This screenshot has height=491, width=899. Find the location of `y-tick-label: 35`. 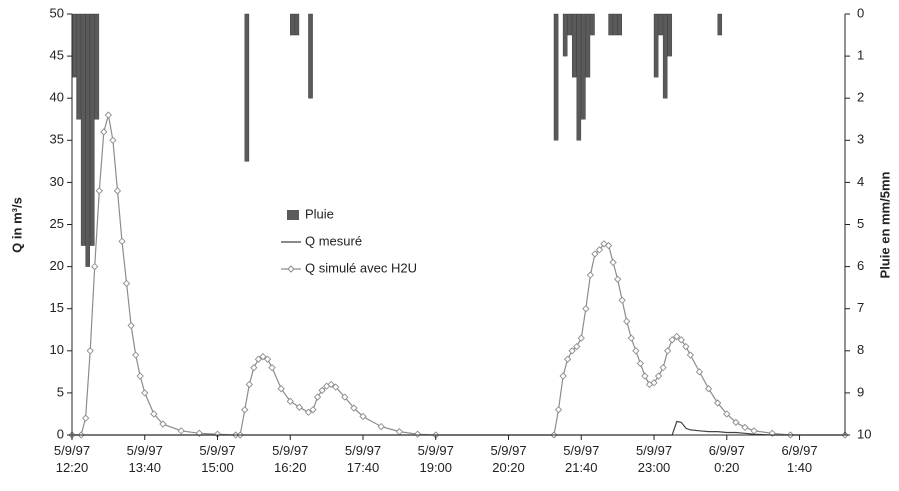

y-tick-label: 35 is located at coordinates (57, 139).